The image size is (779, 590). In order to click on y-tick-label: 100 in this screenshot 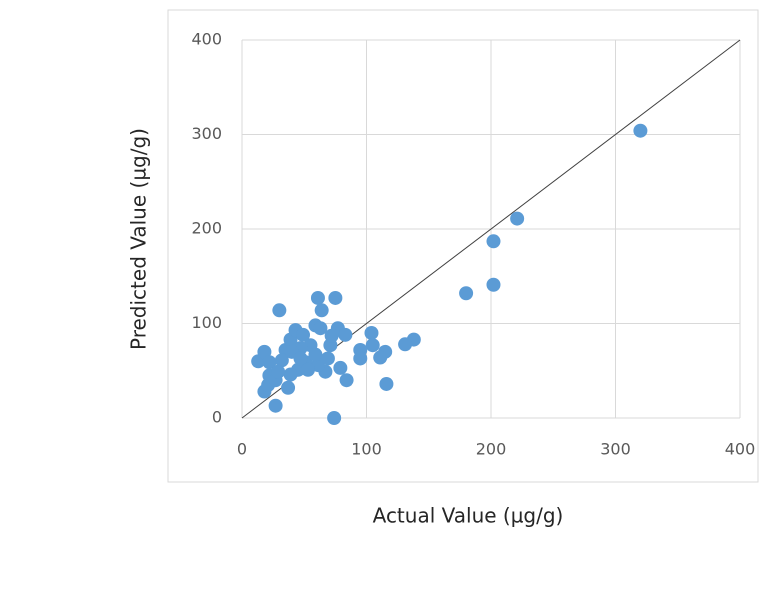, I will do `click(206, 322)`.